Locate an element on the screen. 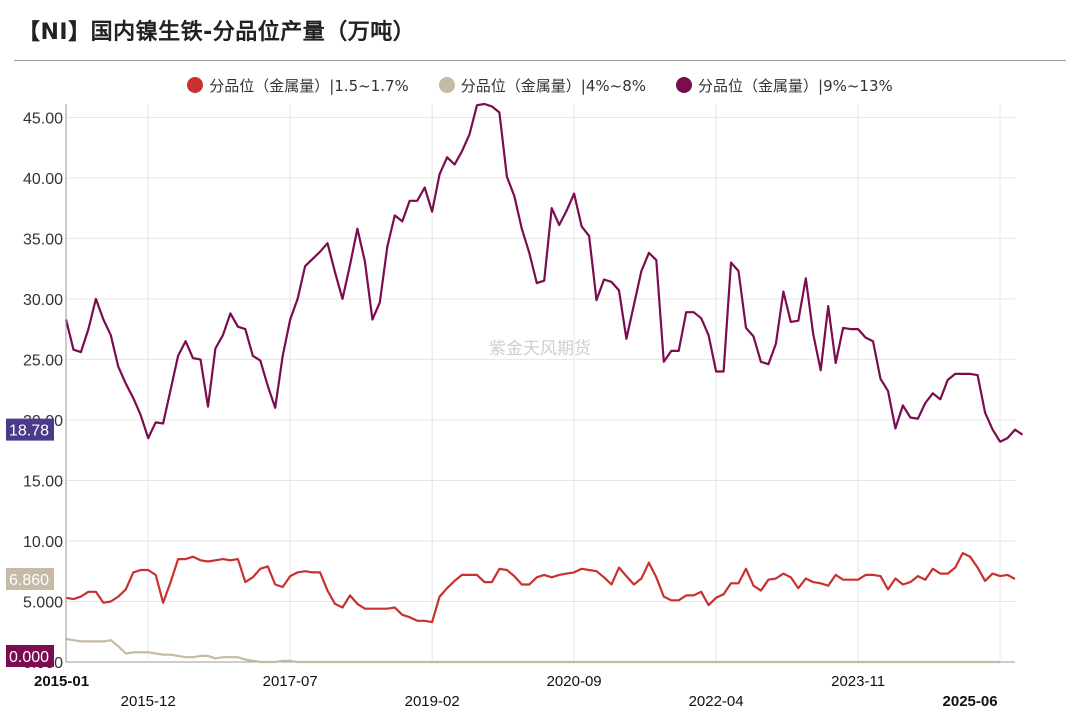 The height and width of the screenshot is (708, 1080). last-value-label-series-3: 18.78 is located at coordinates (29, 431).